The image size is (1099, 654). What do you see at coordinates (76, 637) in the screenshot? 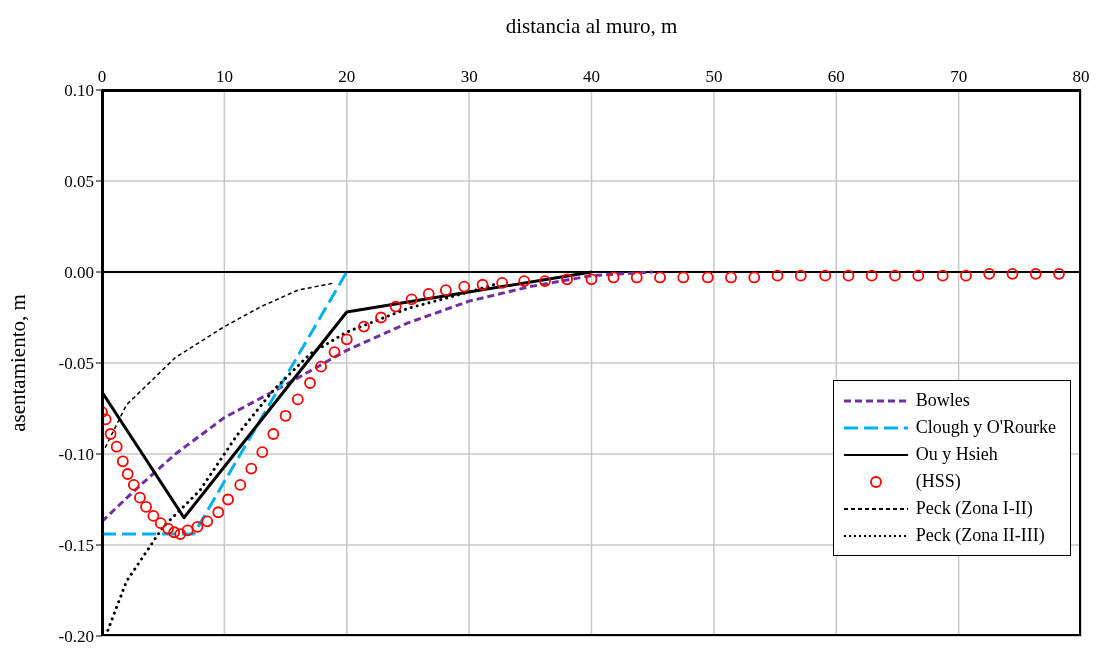
I see `y-tick-label: -0.20` at bounding box center [76, 637].